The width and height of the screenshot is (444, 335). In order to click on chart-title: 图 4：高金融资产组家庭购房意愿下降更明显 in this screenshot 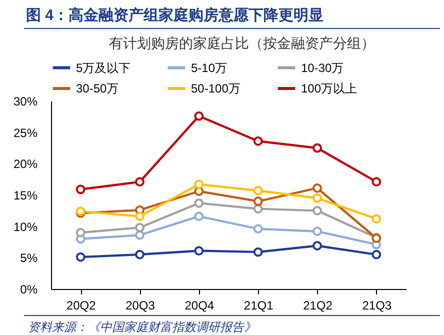, I will do `click(232, 14)`.